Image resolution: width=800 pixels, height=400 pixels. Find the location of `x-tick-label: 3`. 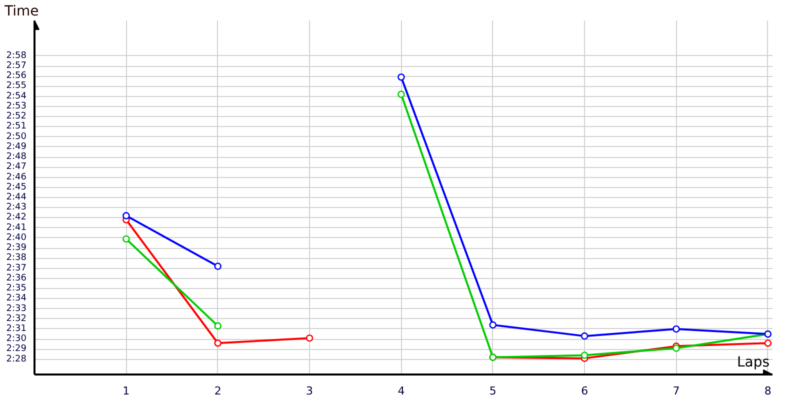

x-tick-label: 3 is located at coordinates (310, 391).